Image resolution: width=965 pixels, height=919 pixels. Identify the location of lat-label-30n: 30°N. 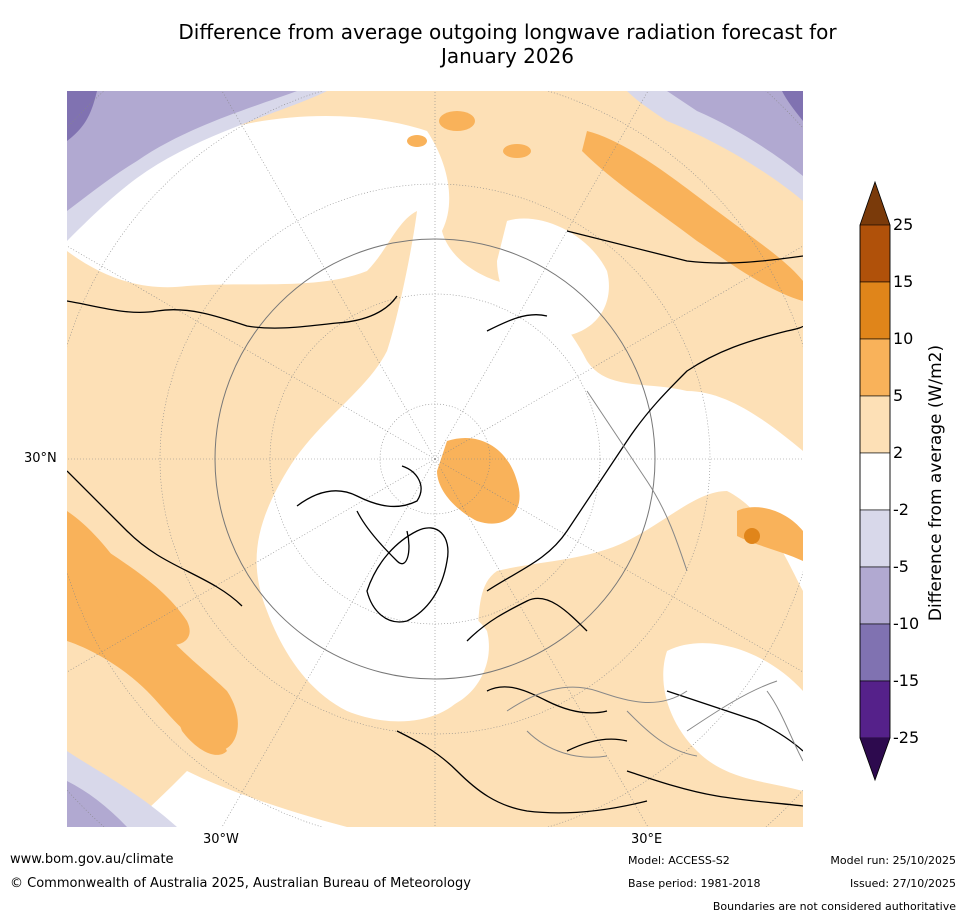
(40, 458).